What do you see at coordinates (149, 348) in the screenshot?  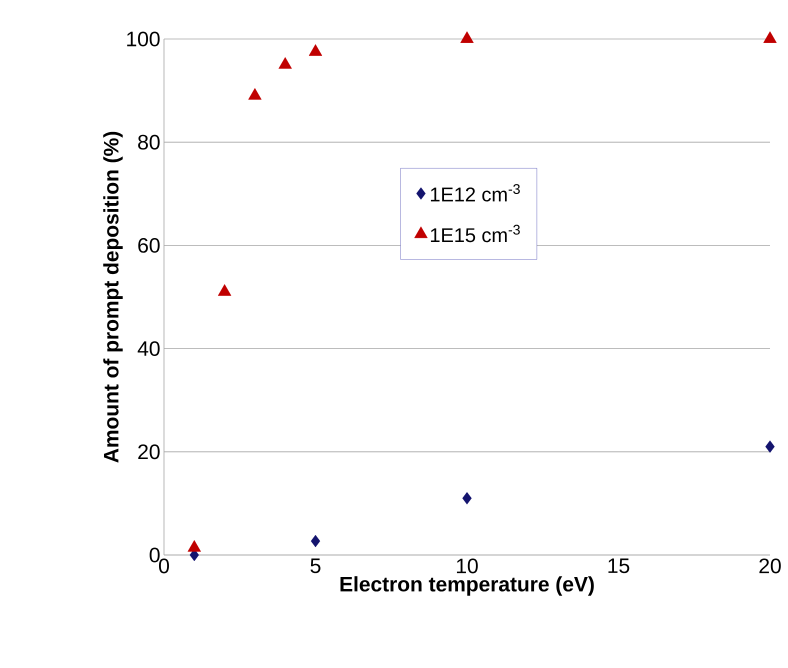 I see `y-tick-label: 40` at bounding box center [149, 348].